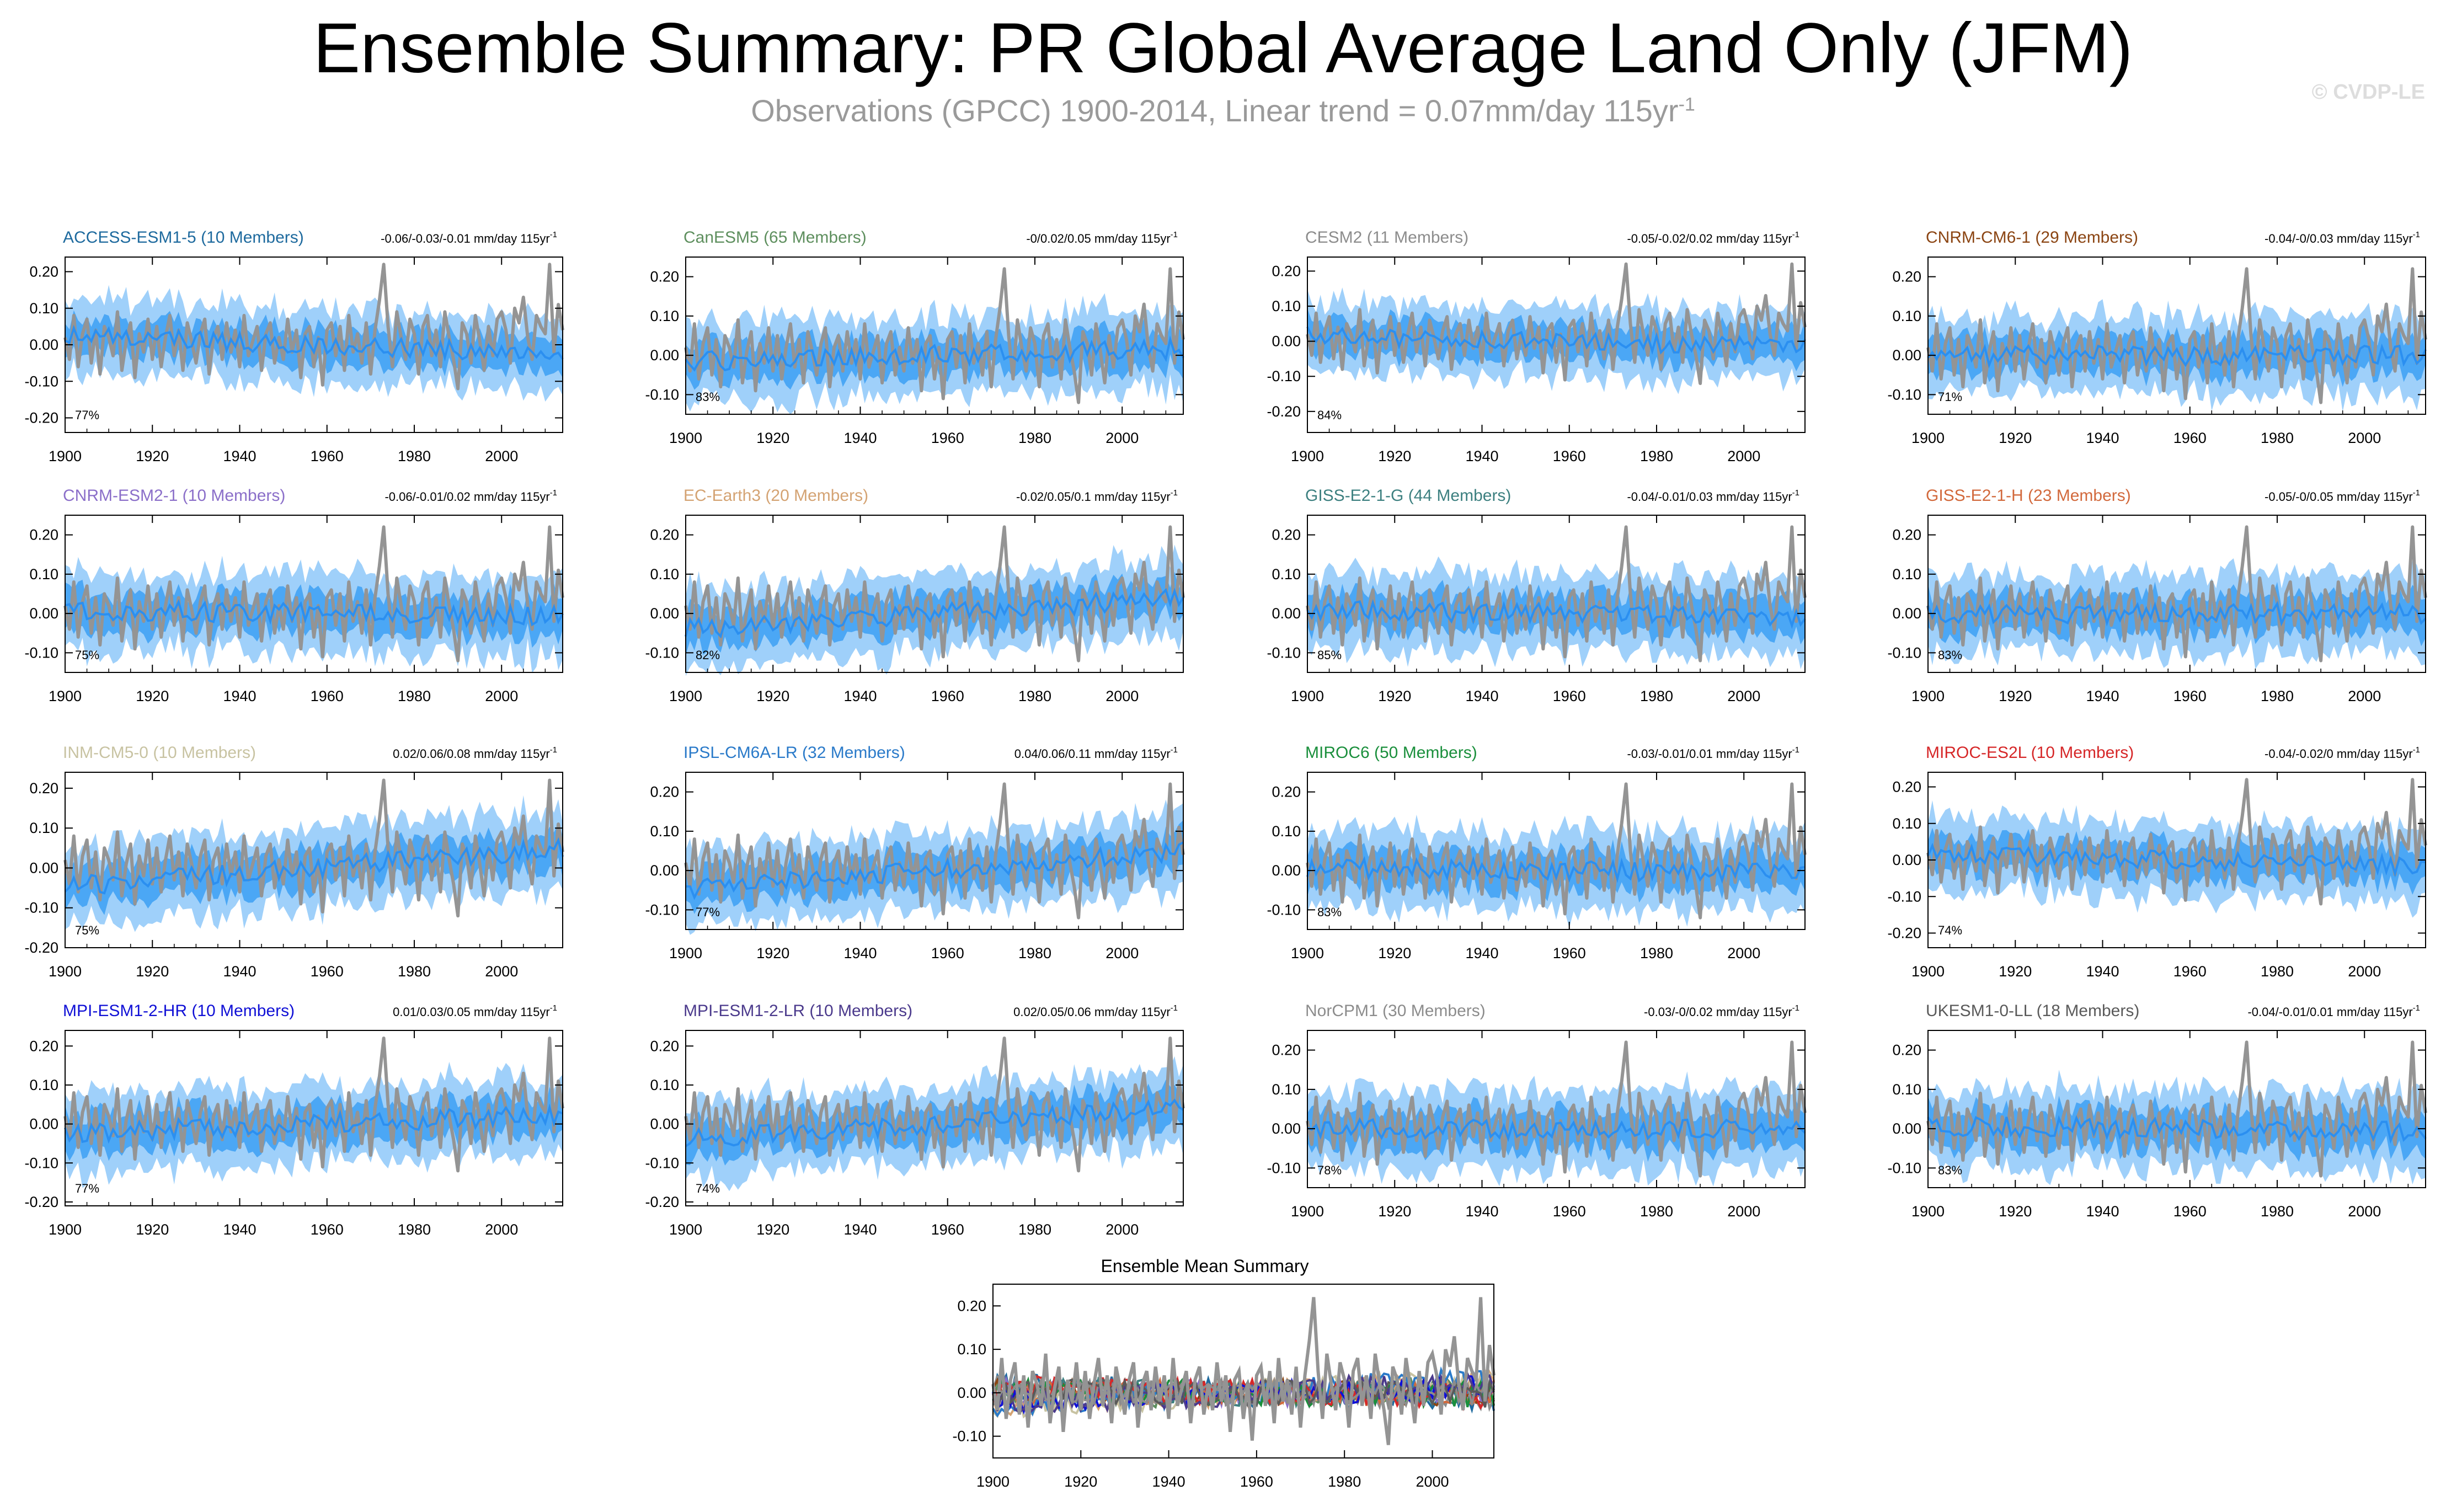 This screenshot has height=1512, width=2446. What do you see at coordinates (1387, 237) in the screenshot?
I see `panel-title: CESM2 (11 Members)` at bounding box center [1387, 237].